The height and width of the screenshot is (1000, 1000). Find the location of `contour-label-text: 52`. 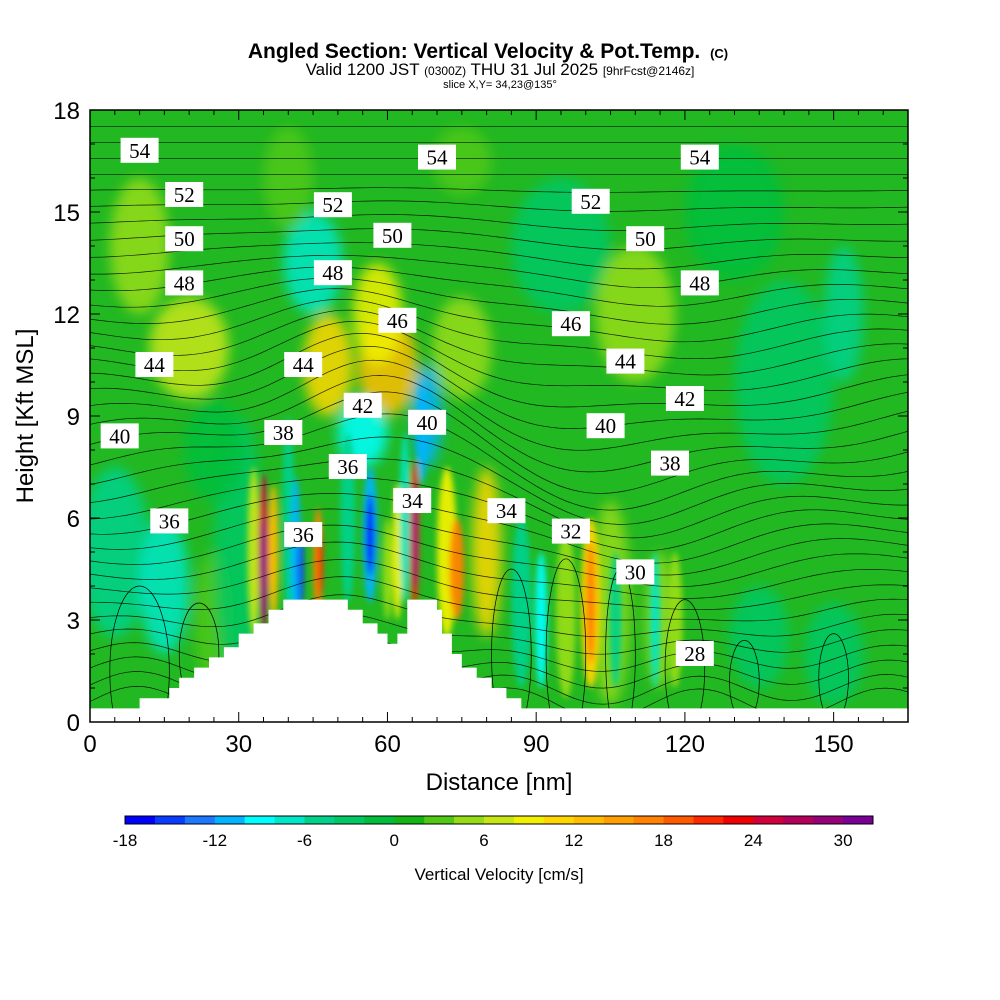

contour-label-text: 52 is located at coordinates (184, 195).